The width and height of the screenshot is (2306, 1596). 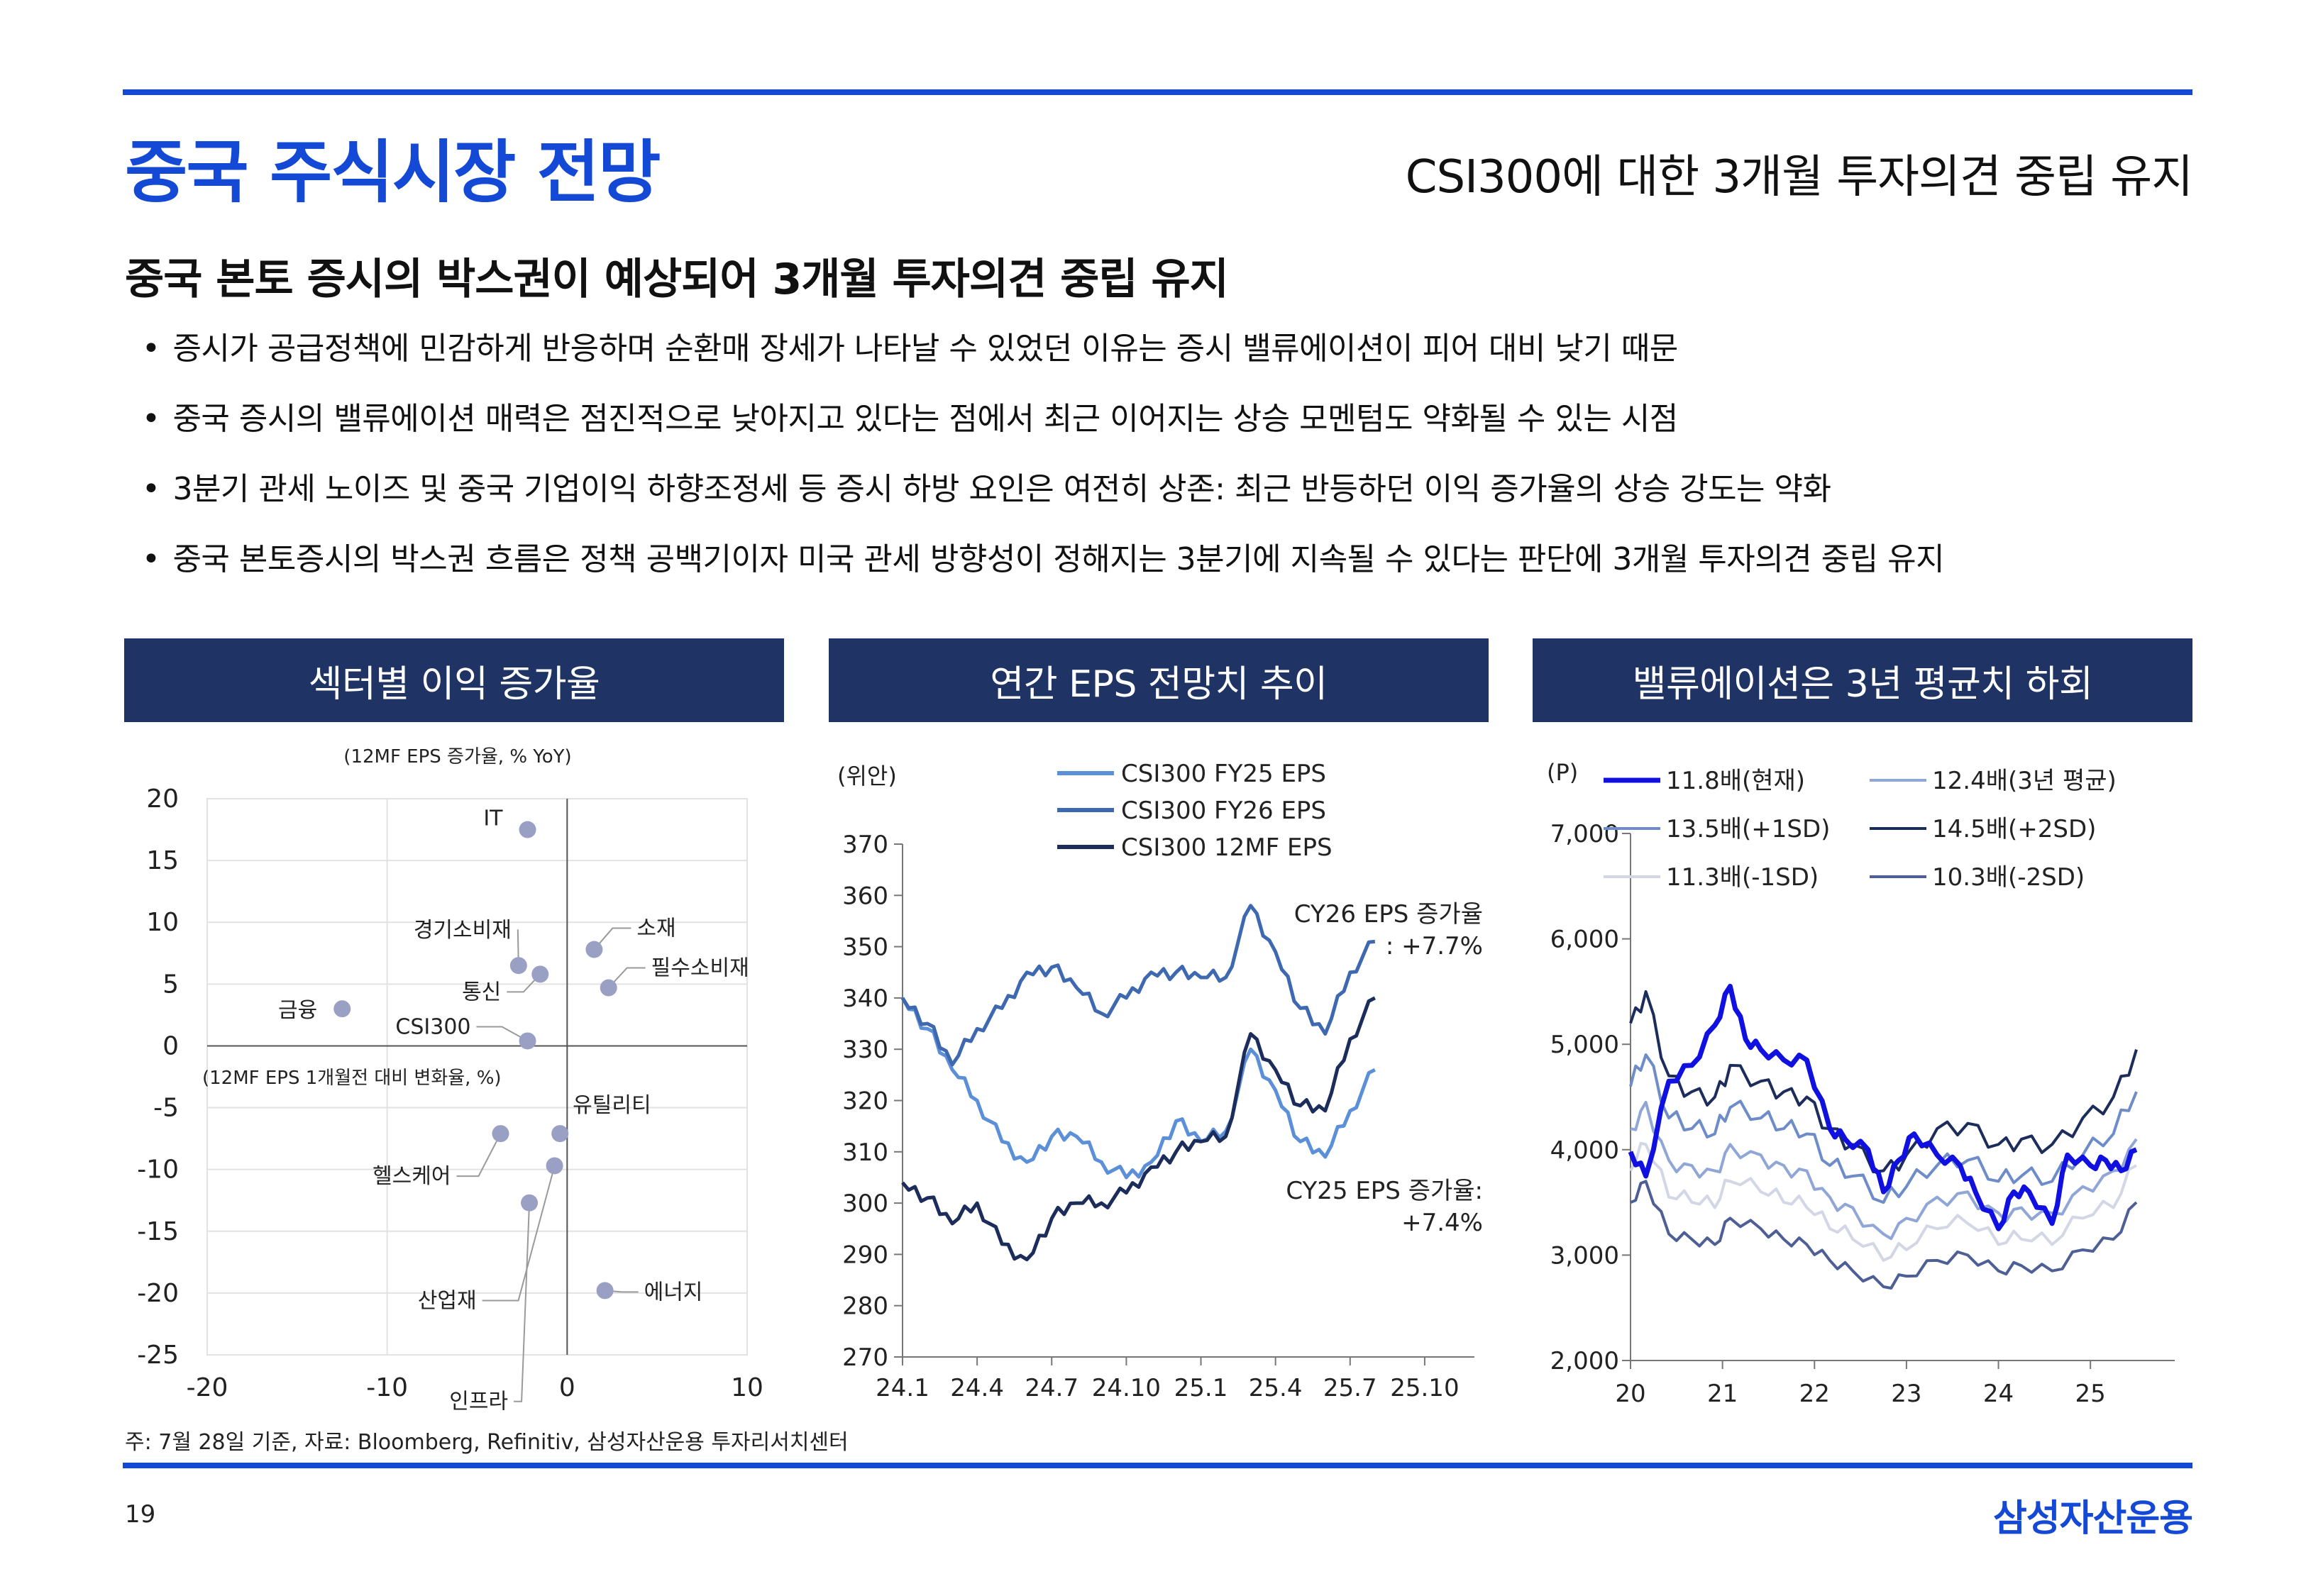 I want to click on point-label: 통신, so click(x=482, y=992).